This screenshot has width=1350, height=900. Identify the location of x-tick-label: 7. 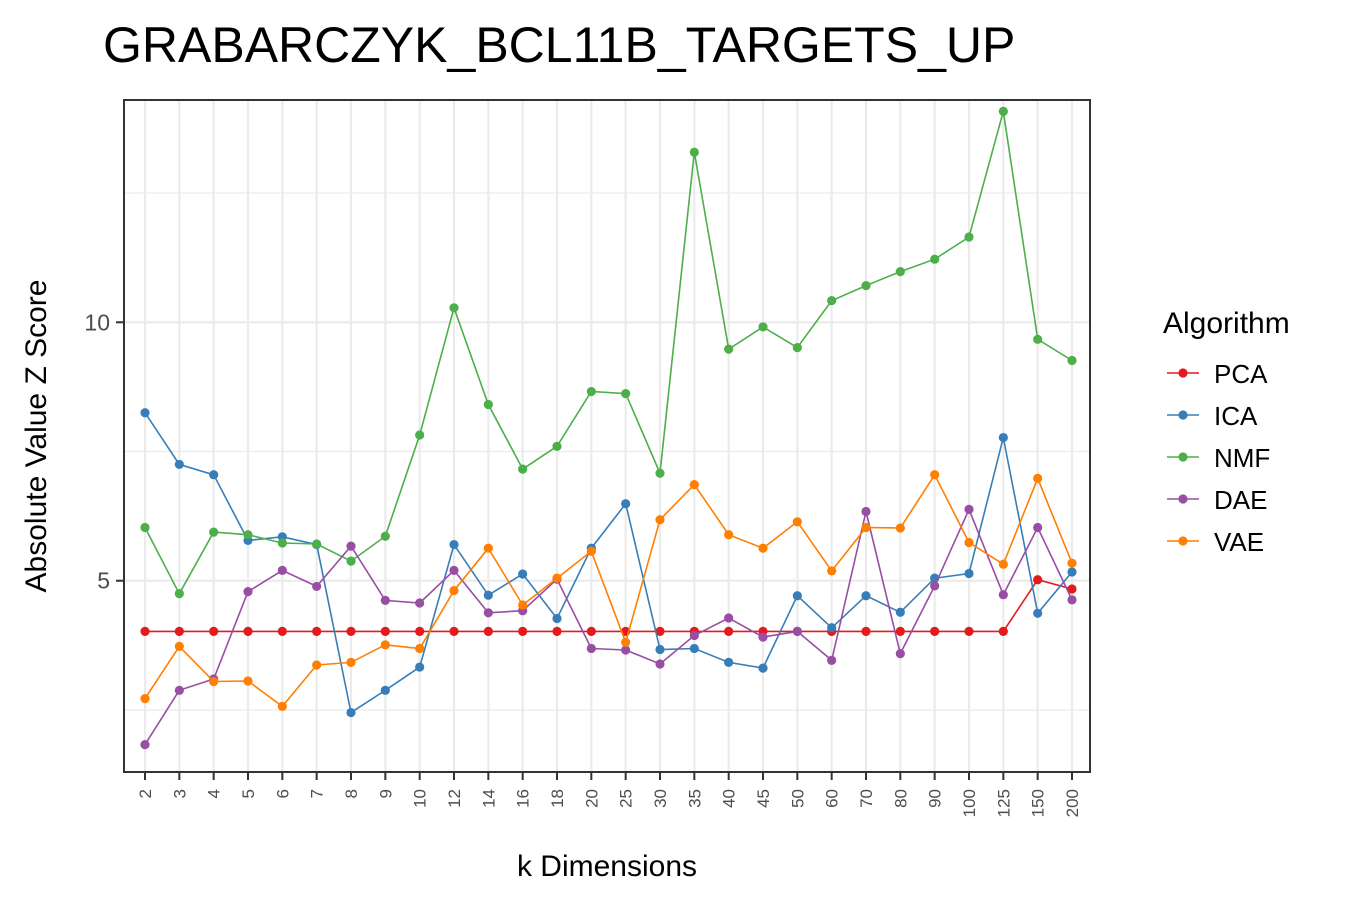
(317, 793).